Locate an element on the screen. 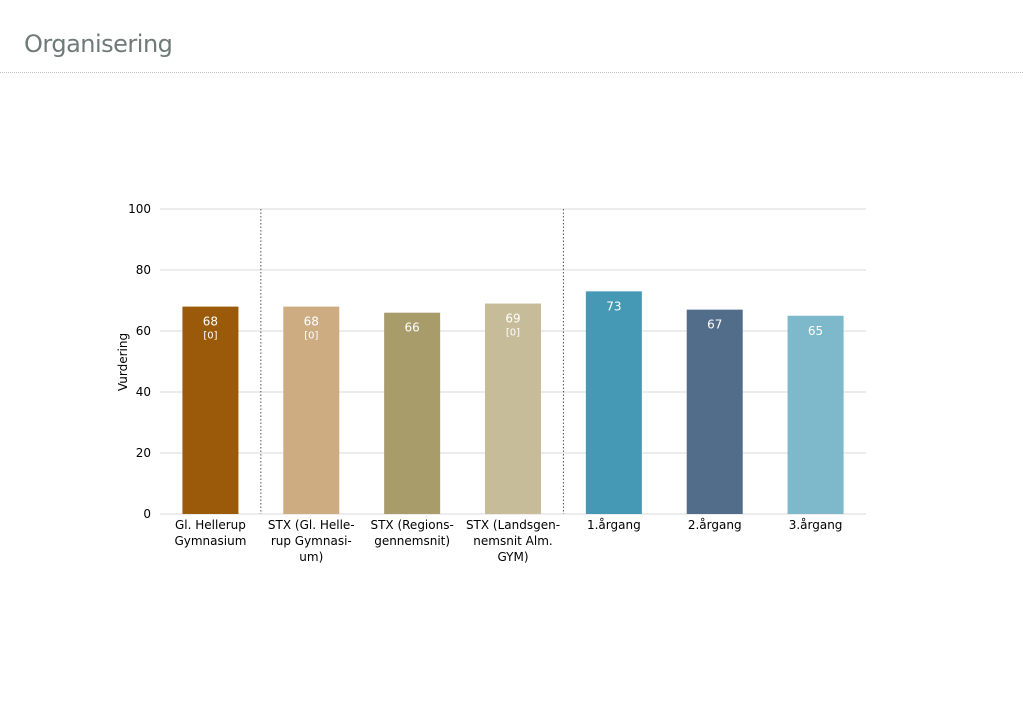 This screenshot has width=1023, height=723. y-tick-label: 80 is located at coordinates (143, 270).